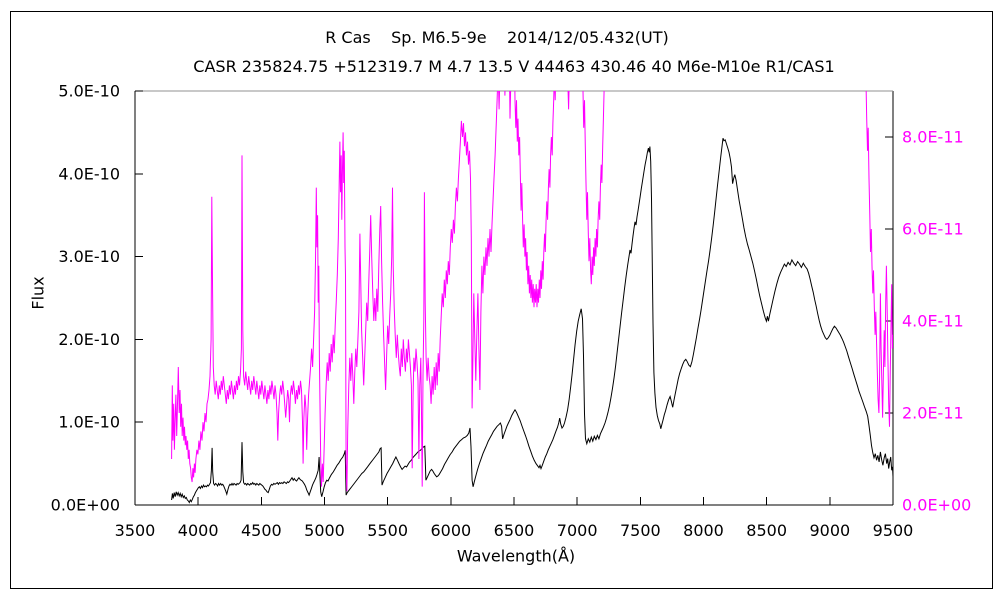 This screenshot has height=600, width=1000. Describe the element at coordinates (89, 339) in the screenshot. I see `y-left-tick-label: 2.0E-10` at that location.